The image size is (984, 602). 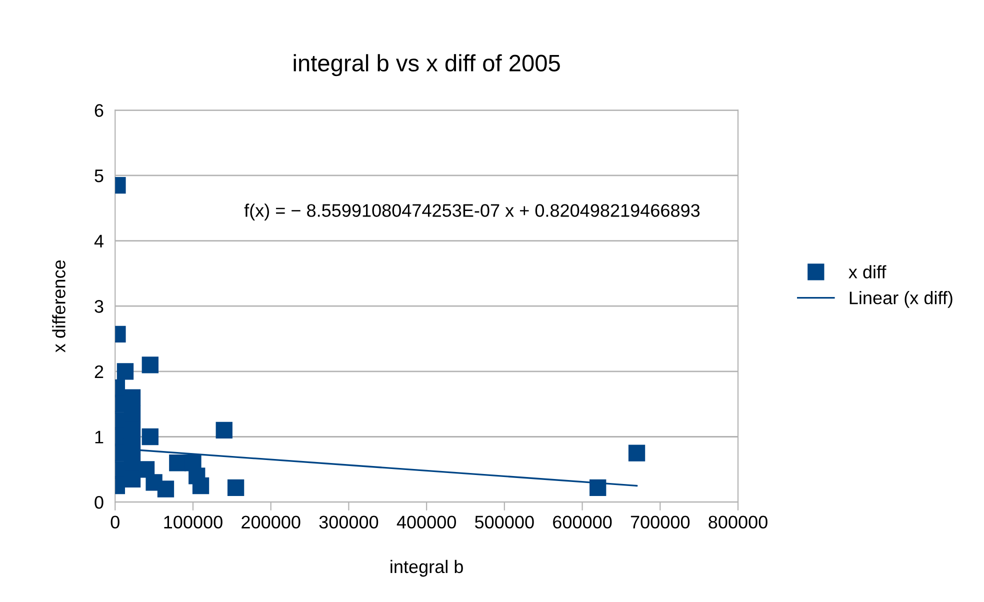 What do you see at coordinates (472, 212) in the screenshot?
I see `annotation: f(x) = − 8.55991080474253E-07 x + 0.820498219466893` at bounding box center [472, 212].